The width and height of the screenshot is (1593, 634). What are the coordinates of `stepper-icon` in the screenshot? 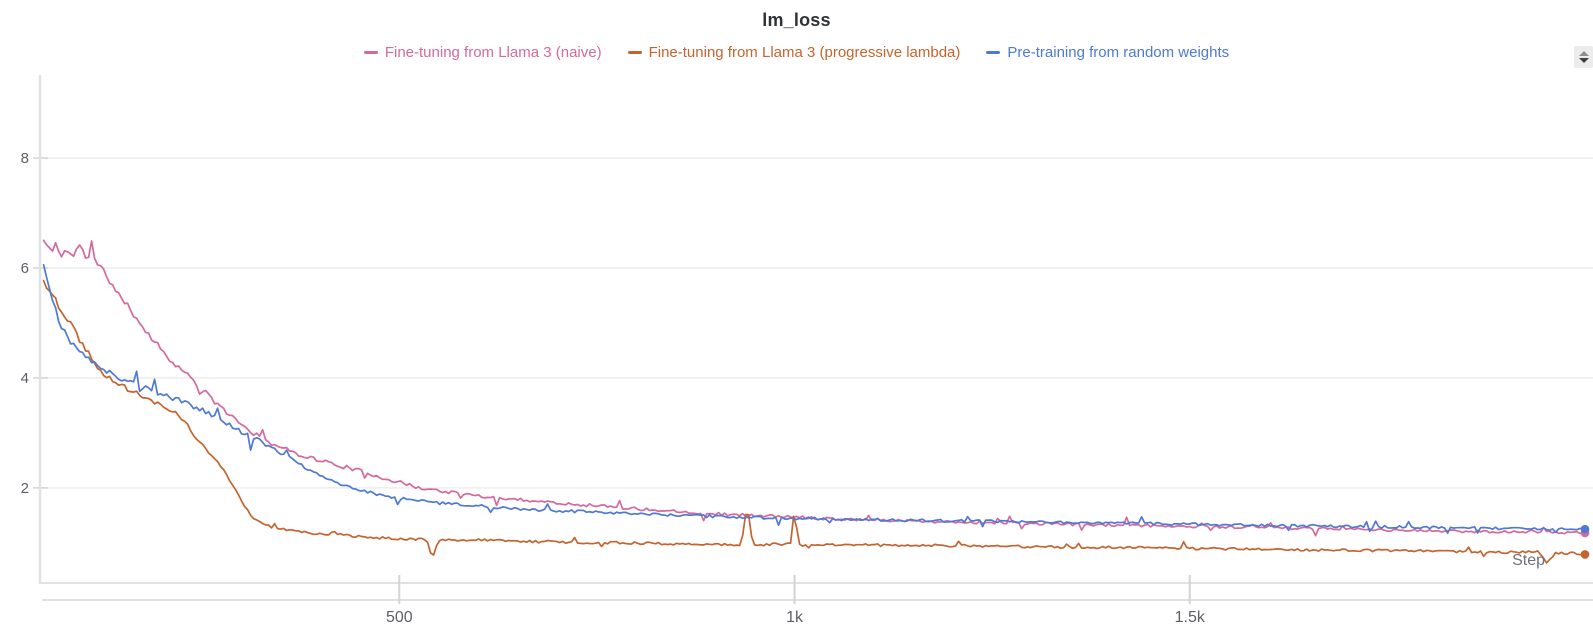 It's located at (1583, 57).